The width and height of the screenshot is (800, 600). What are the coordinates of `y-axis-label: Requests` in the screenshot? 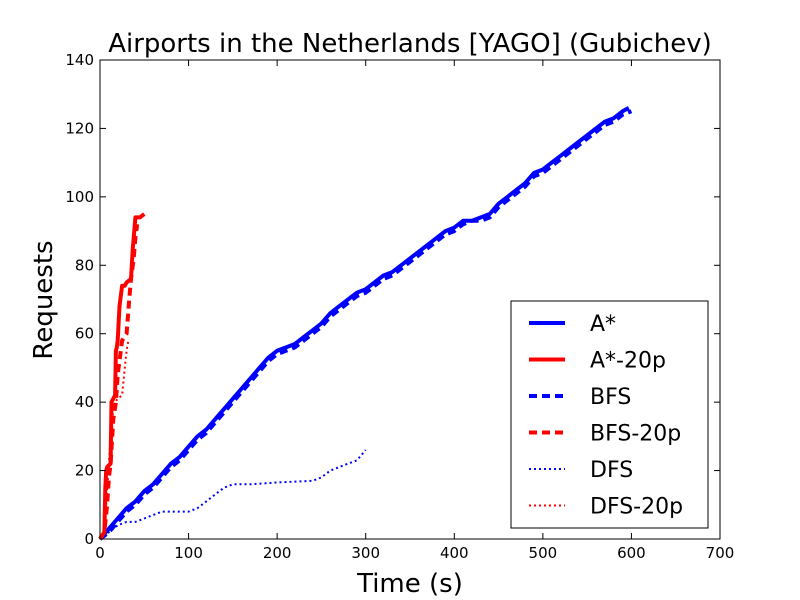 It's located at (44, 299).